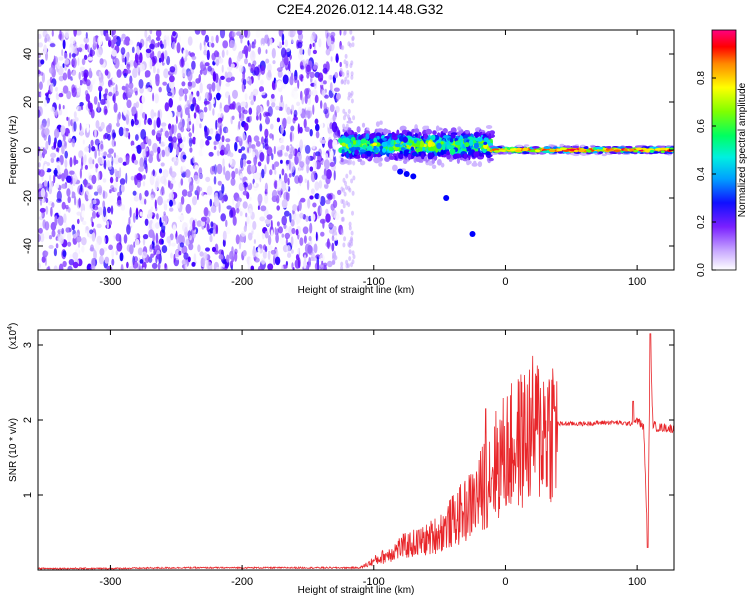 This screenshot has height=600, width=750. I want to click on snr-scale-note: (x104), so click(13, 336).